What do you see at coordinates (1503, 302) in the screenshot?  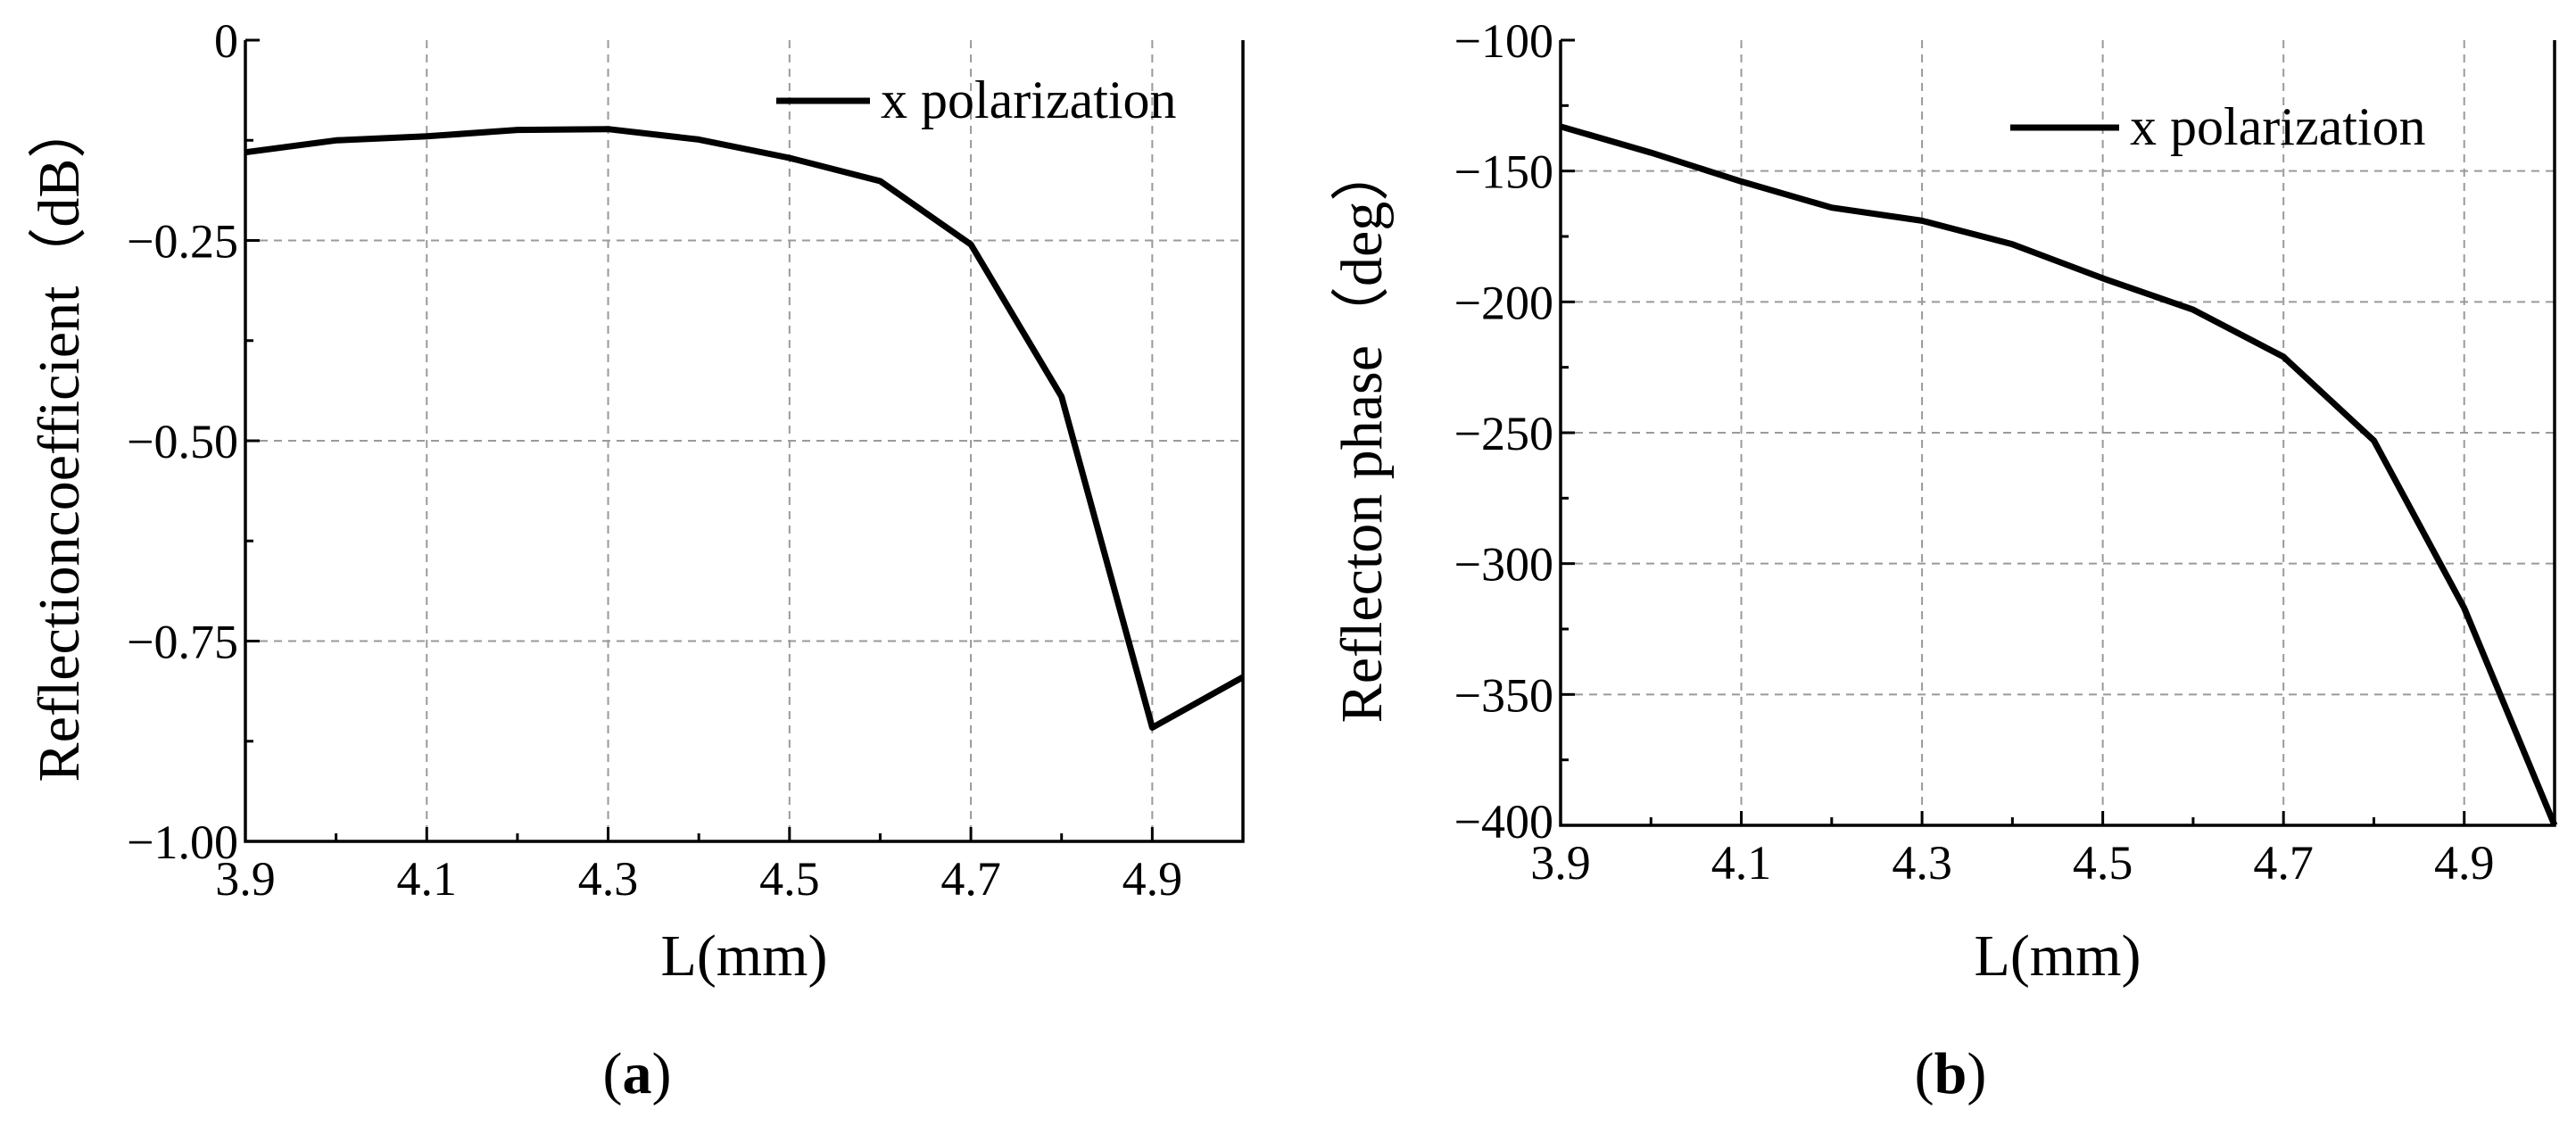 I see `y-tick-label: −200` at bounding box center [1503, 302].